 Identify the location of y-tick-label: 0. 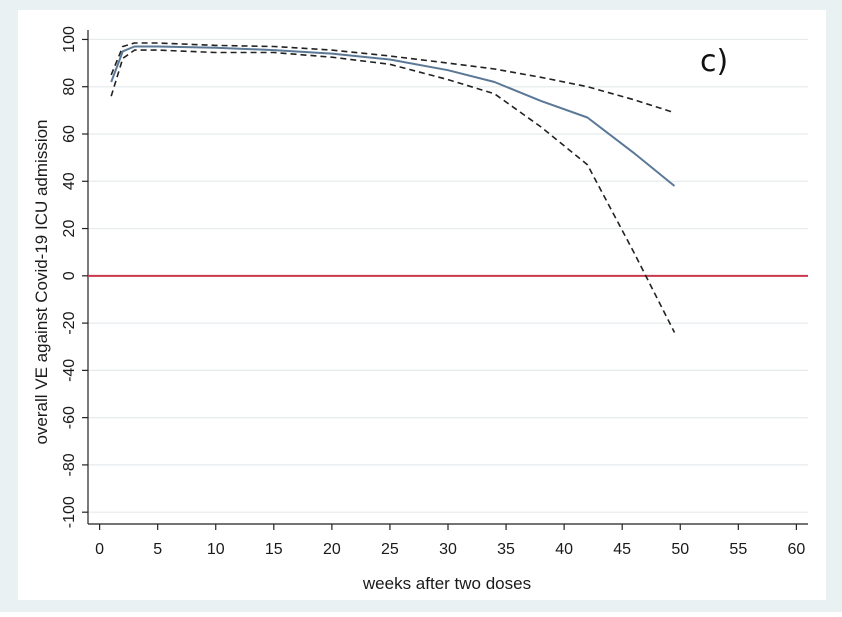
(69, 275).